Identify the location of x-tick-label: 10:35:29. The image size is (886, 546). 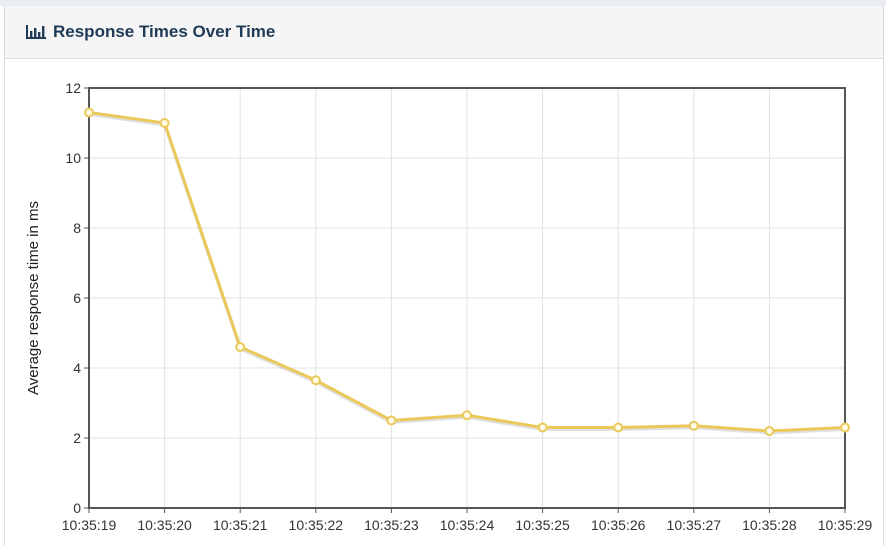
(845, 525).